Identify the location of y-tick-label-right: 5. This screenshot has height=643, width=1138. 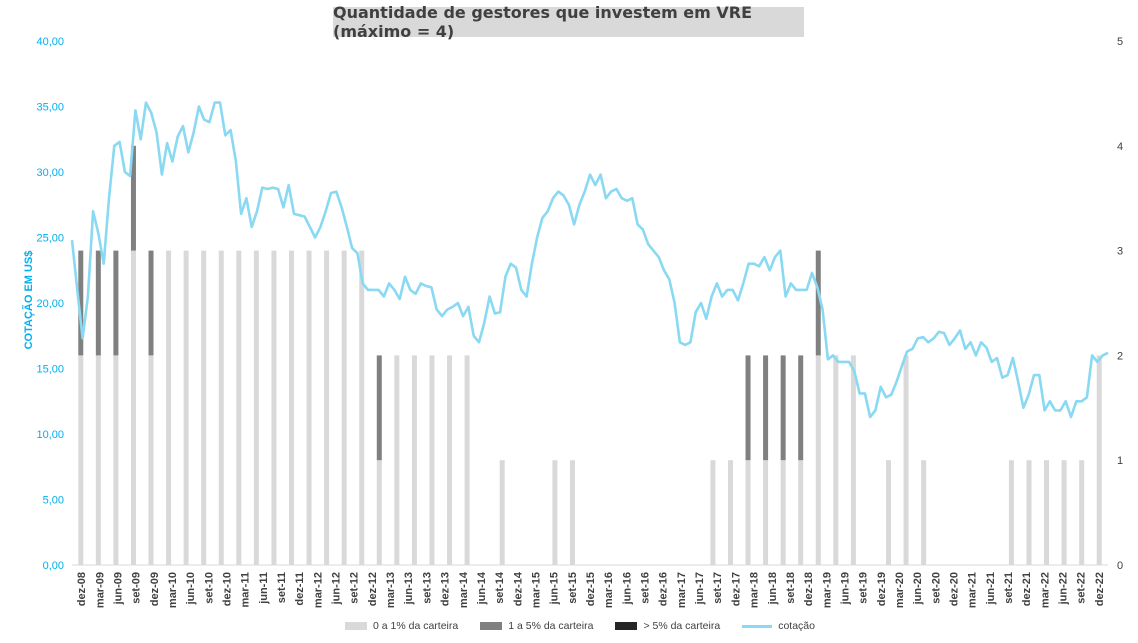
(1120, 42).